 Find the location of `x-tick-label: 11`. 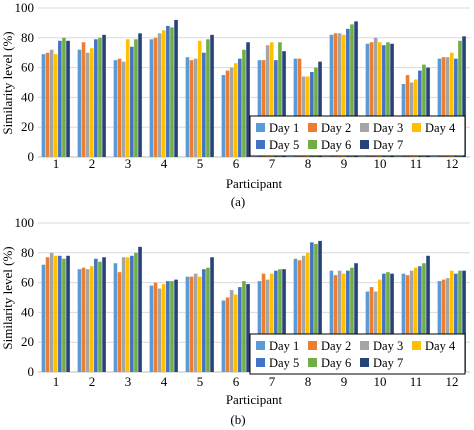

x-tick-label: 11 is located at coordinates (416, 381).